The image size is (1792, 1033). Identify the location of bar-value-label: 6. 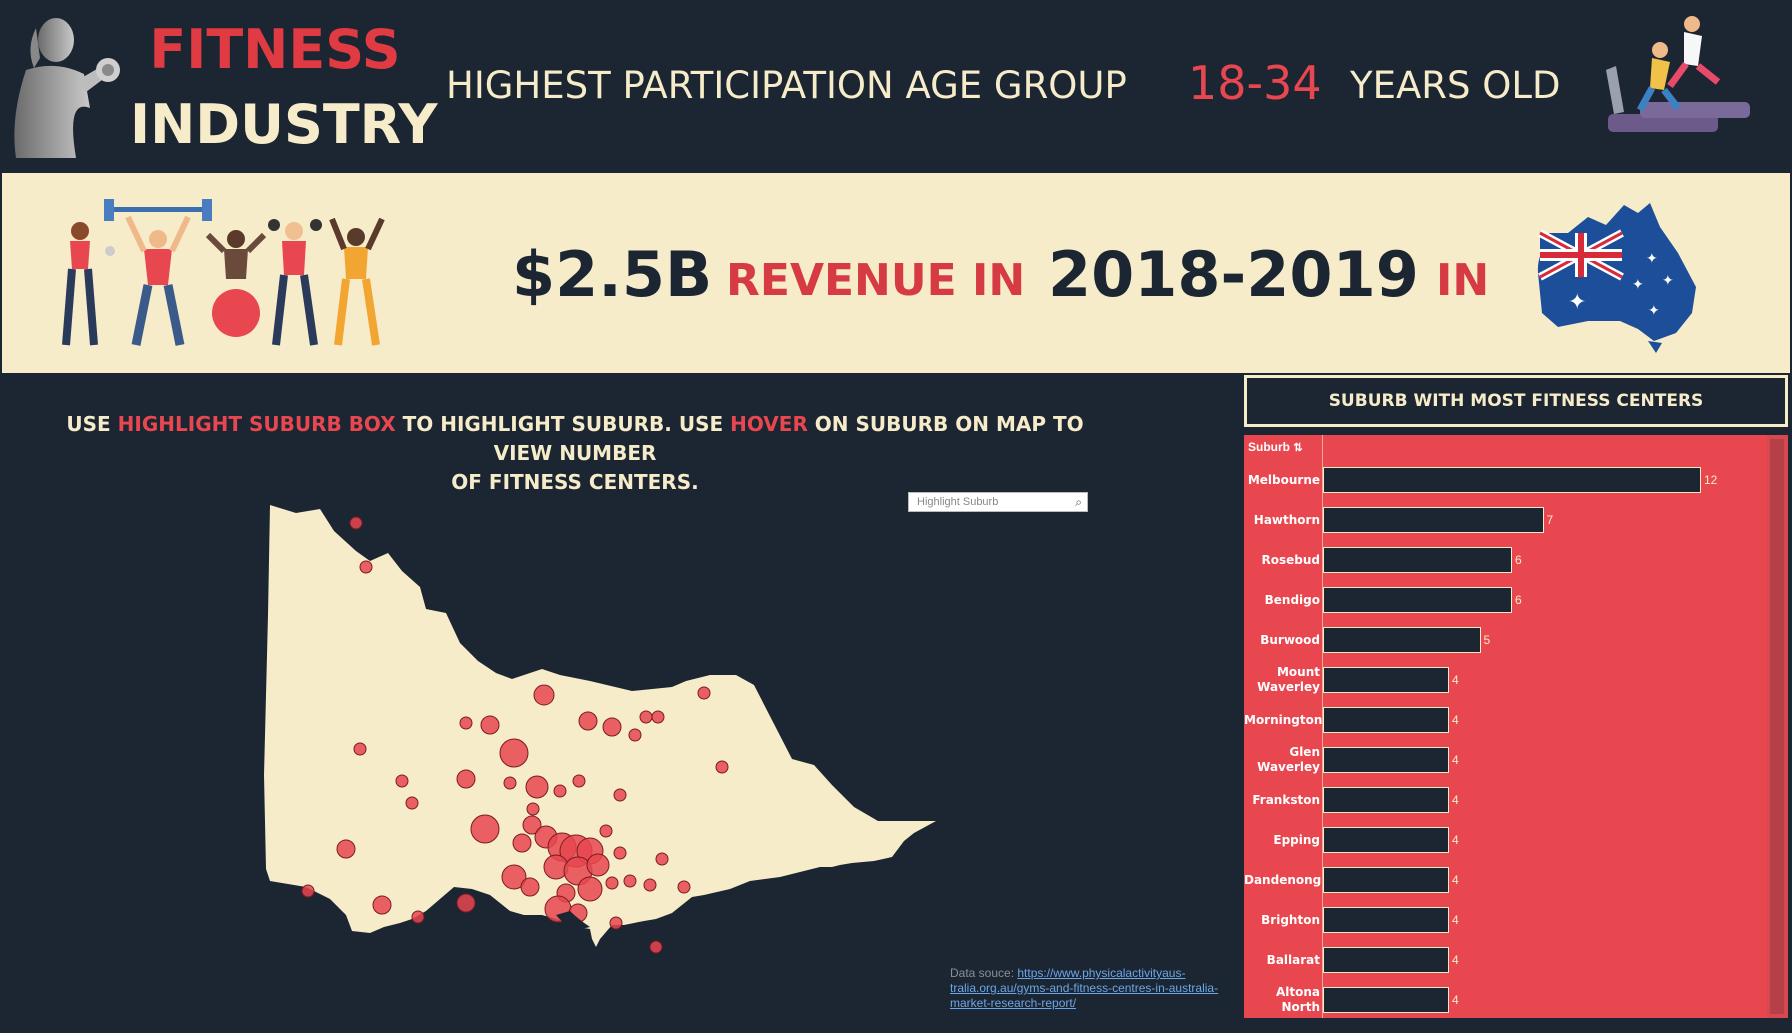
(1518, 600).